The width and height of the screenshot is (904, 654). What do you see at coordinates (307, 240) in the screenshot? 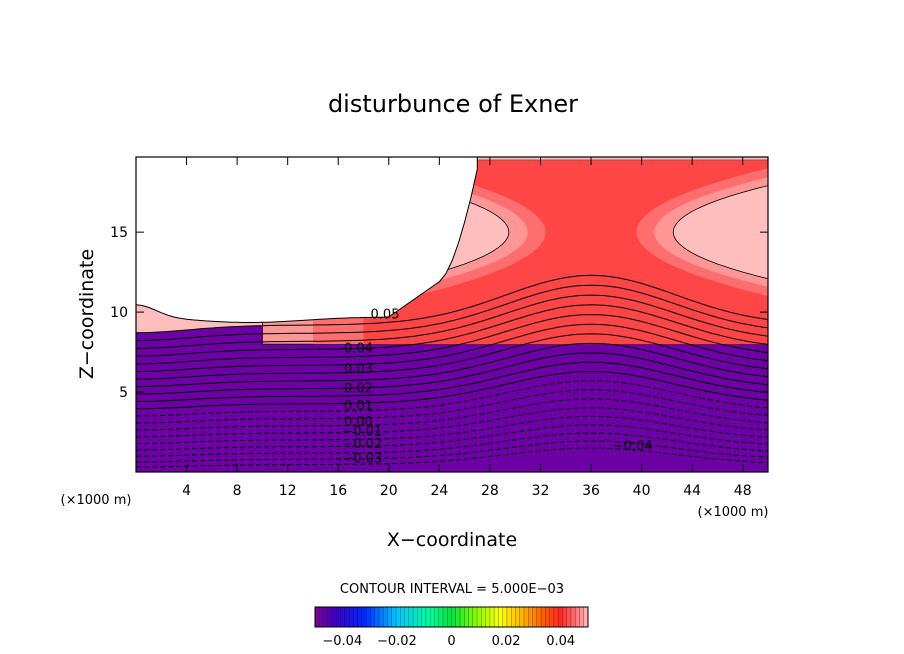
I see `white-region` at bounding box center [307, 240].